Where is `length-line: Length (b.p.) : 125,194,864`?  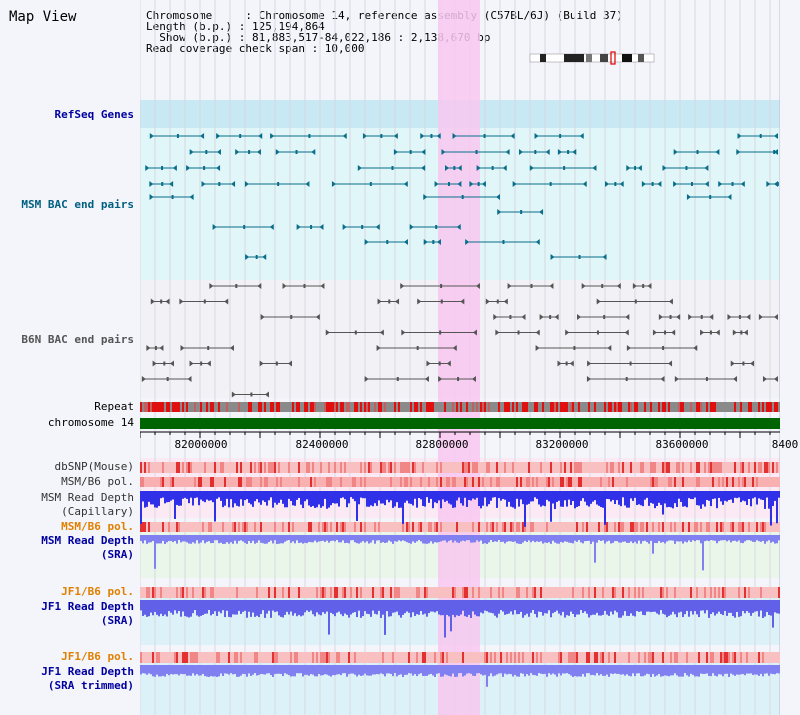
length-line: Length (b.p.) : 125,194,864 is located at coordinates (235, 26).